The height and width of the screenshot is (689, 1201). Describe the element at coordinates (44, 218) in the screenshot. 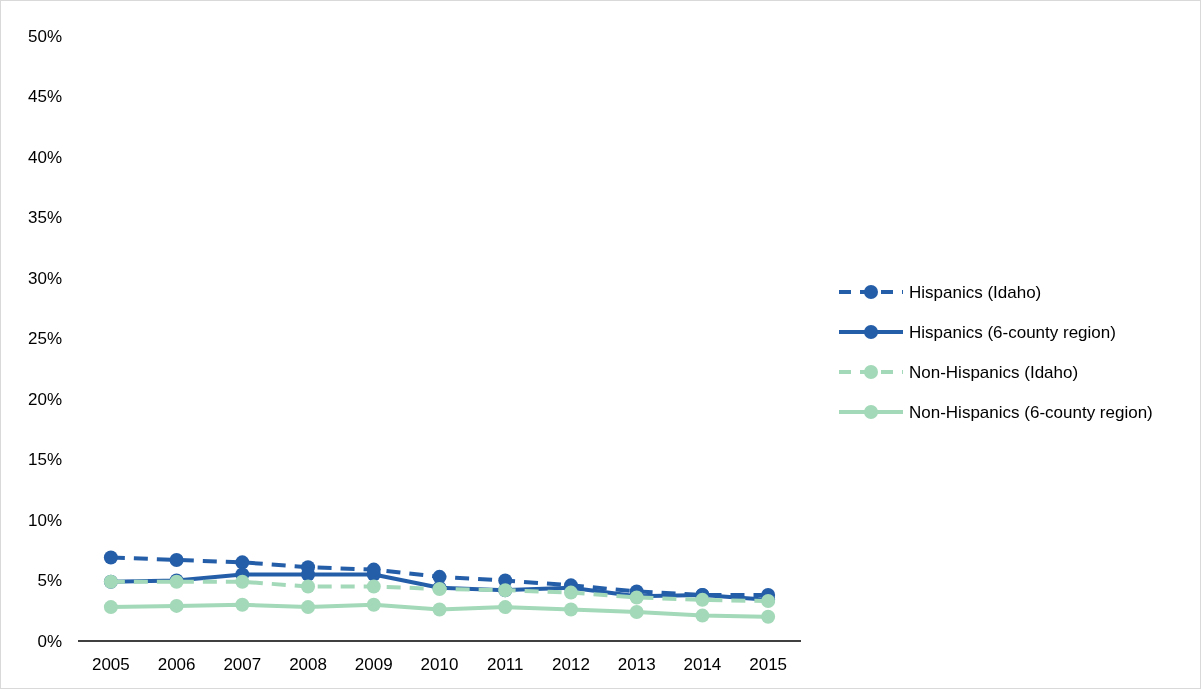

I see `y-tick-label: 35%` at that location.